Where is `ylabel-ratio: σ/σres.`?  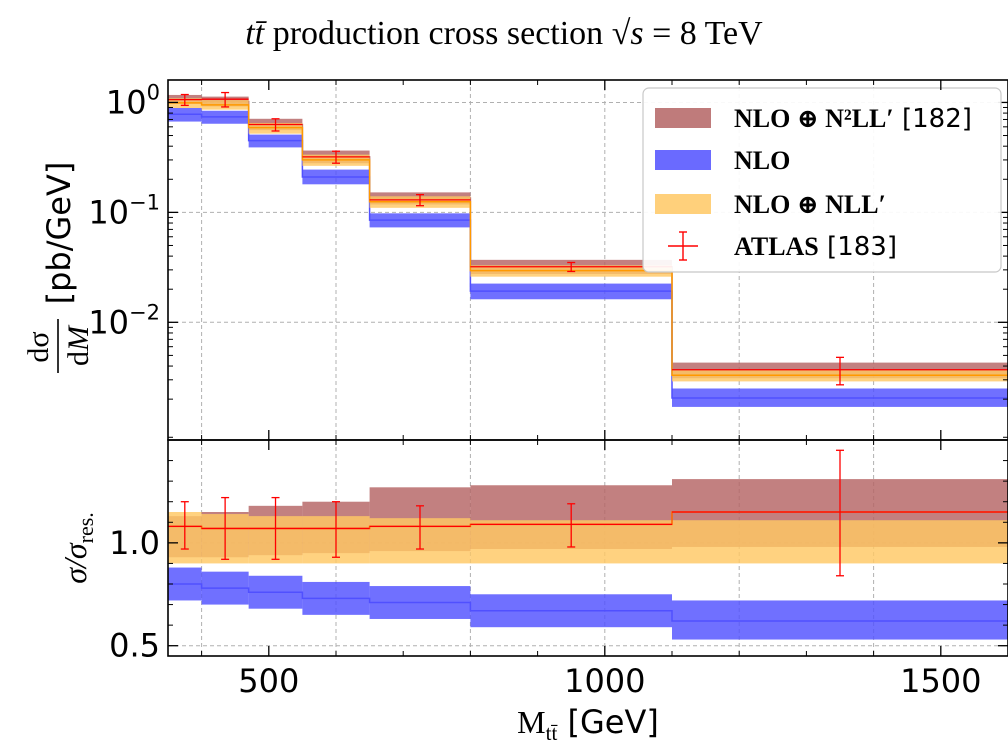
ylabel-ratio: σ/σres. is located at coordinates (77, 548).